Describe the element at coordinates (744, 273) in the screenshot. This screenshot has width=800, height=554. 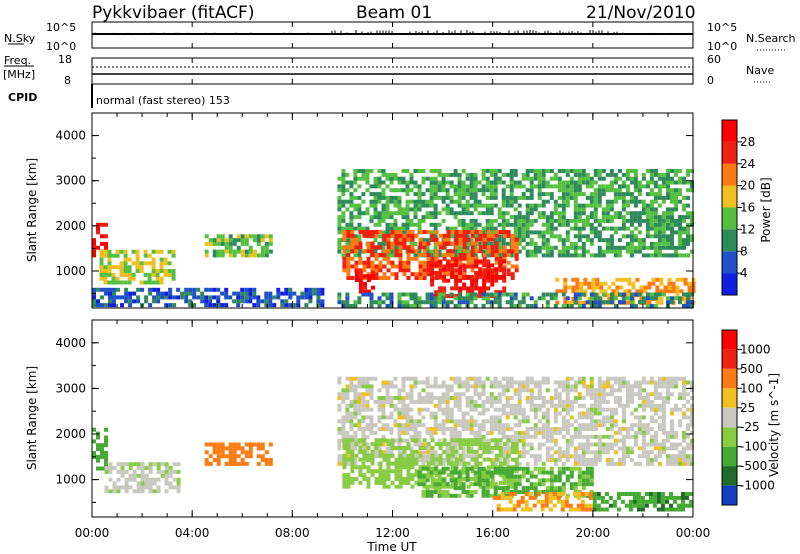
I see `power-colorbar-tick-label: 4` at that location.